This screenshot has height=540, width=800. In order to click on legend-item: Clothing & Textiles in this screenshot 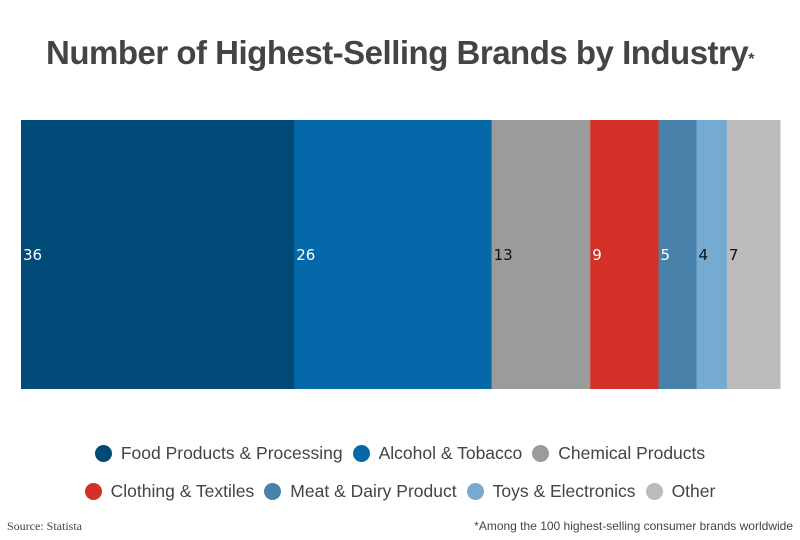, I will do `click(169, 491)`.